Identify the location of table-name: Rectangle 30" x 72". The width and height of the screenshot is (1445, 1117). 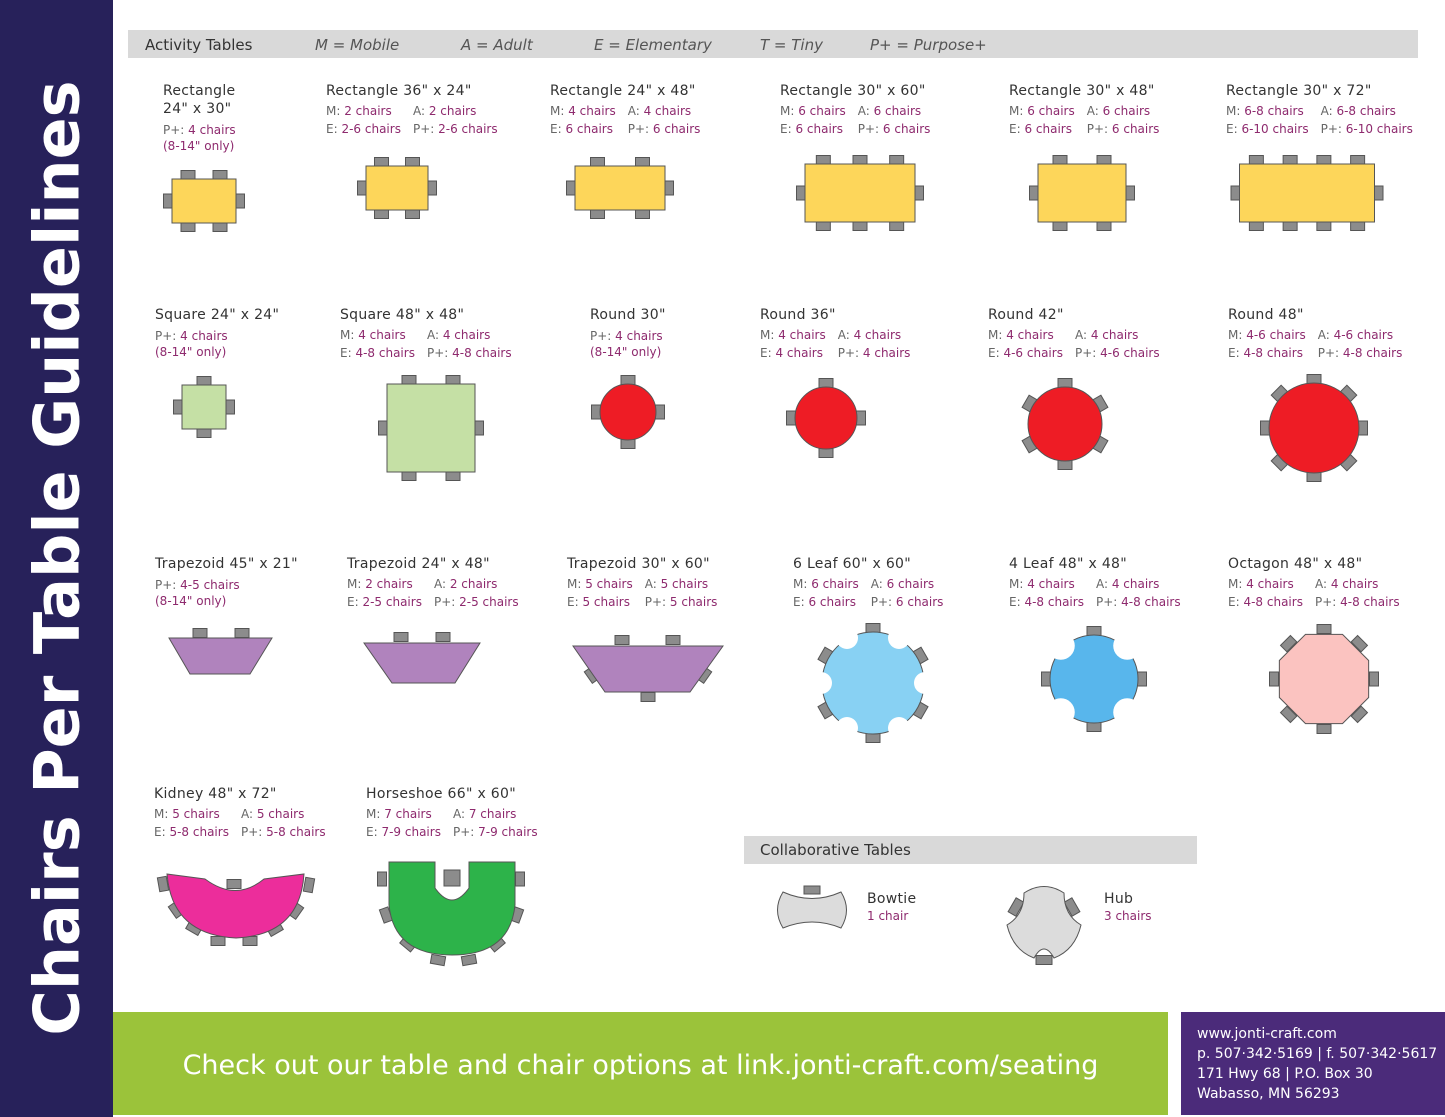
(1299, 91).